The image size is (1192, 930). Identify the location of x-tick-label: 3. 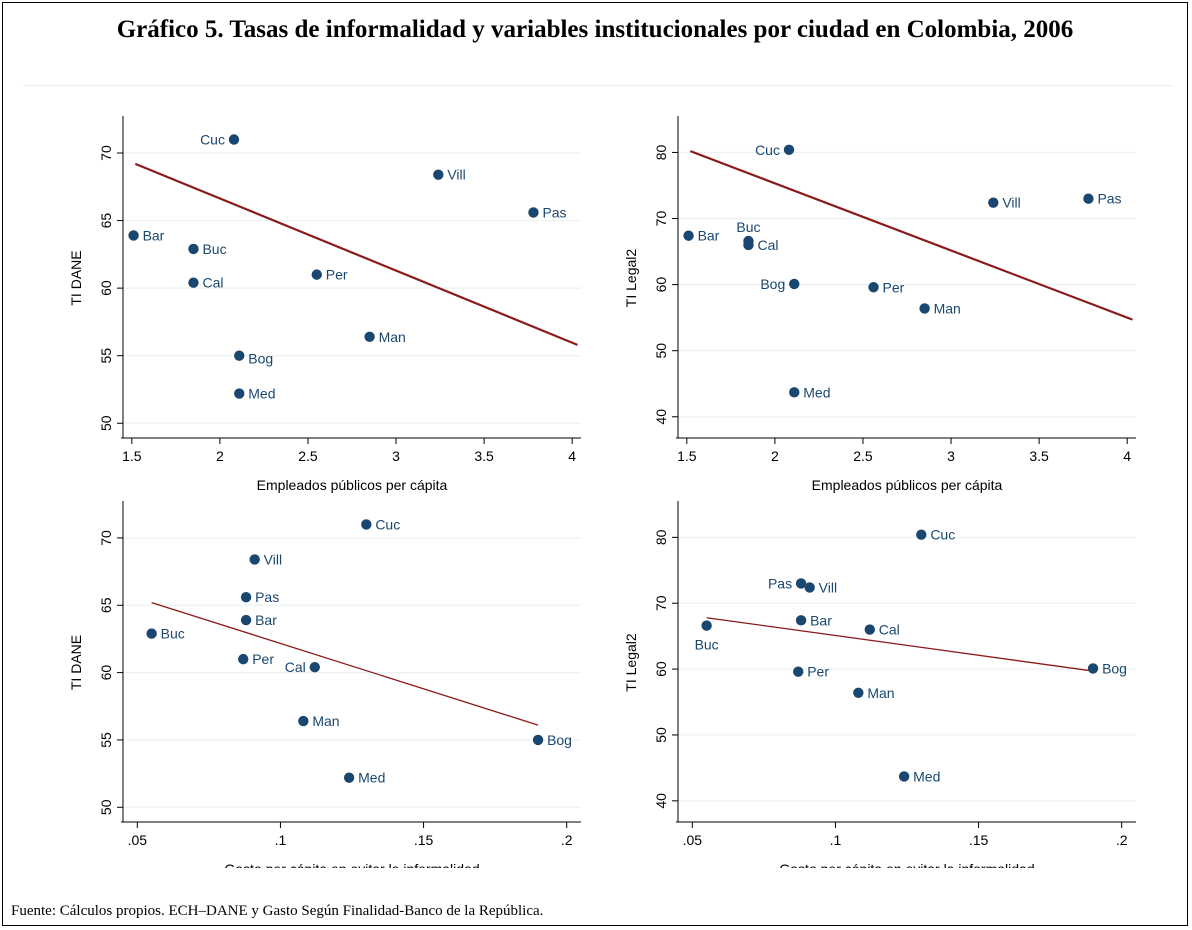
(396, 456).